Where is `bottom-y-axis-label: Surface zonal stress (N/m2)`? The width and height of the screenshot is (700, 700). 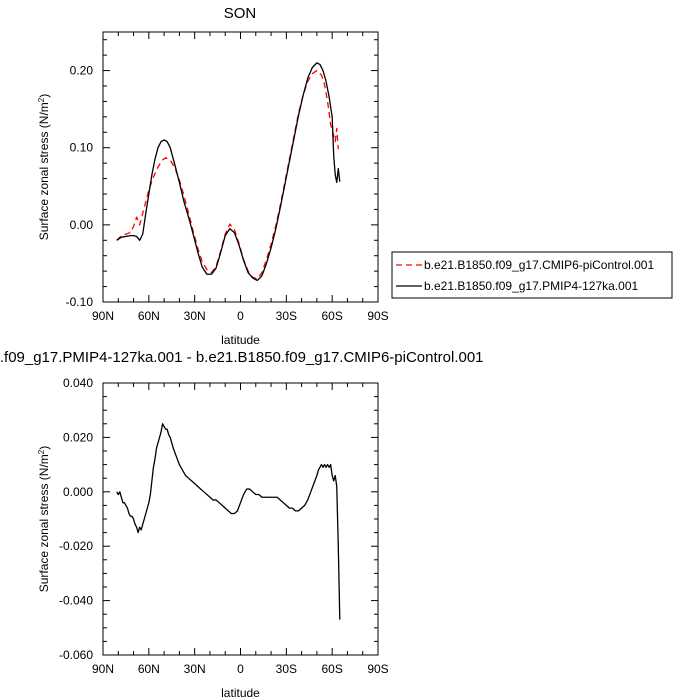
bottom-y-axis-label: Surface zonal stress (N/m2) is located at coordinates (44, 519).